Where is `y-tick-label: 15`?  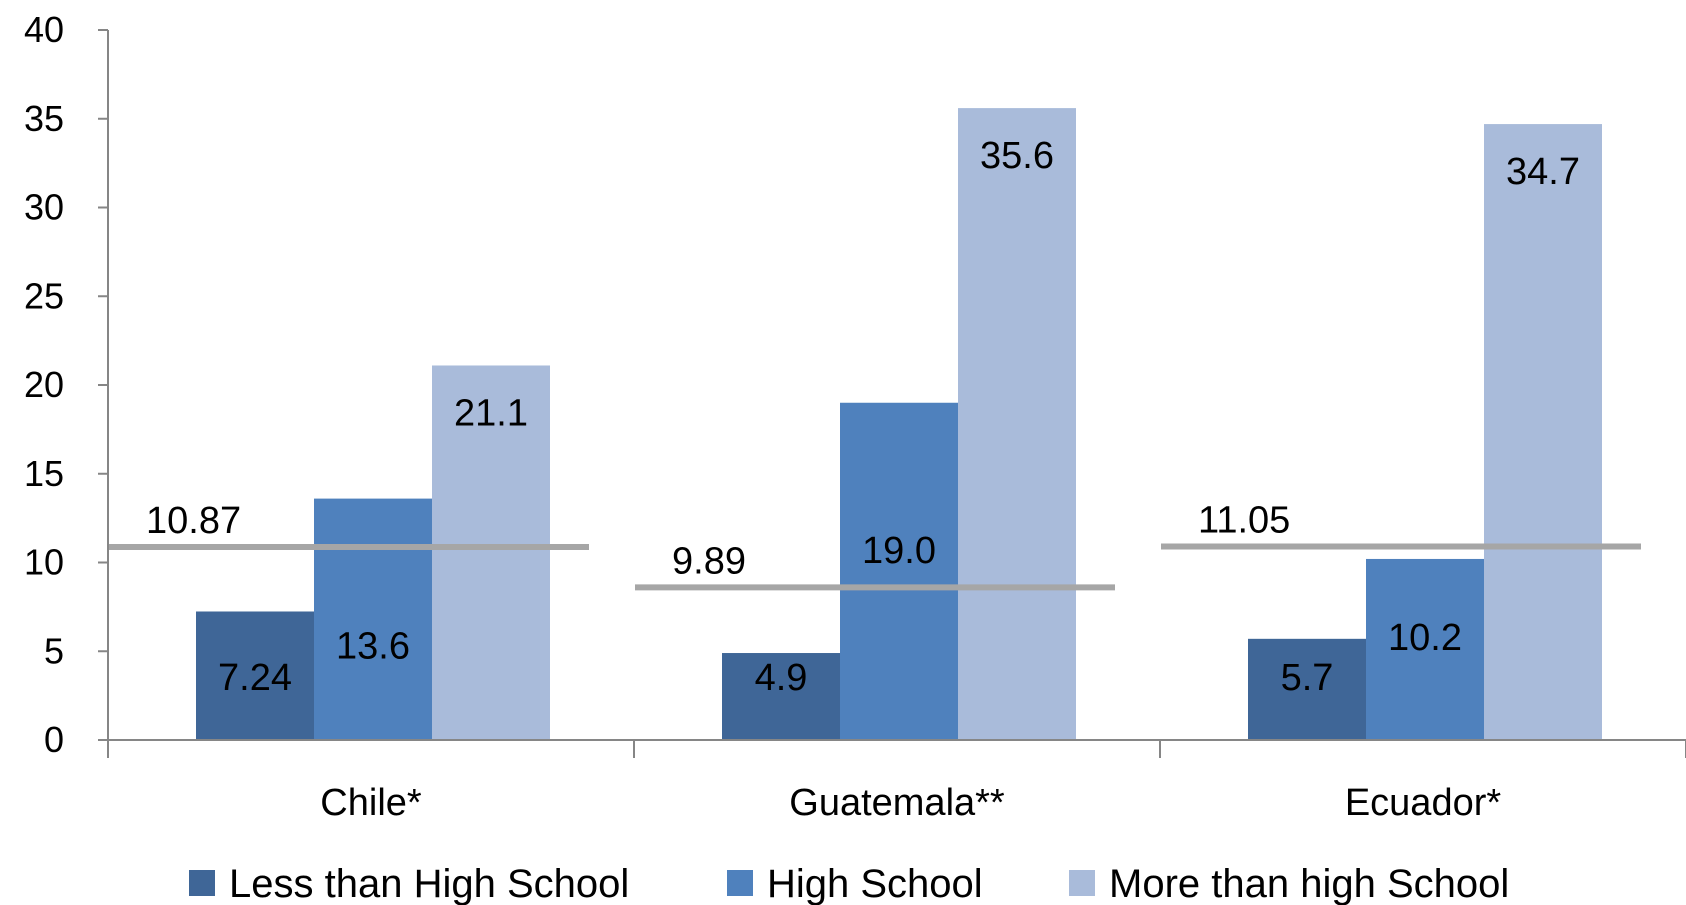 y-tick-label: 15 is located at coordinates (44, 473).